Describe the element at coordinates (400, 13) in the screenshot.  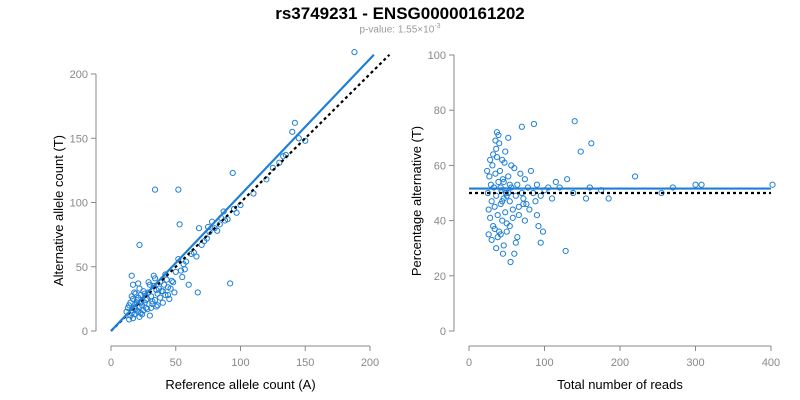
I see `chart-title: rs3749231 - ENSG00000161202` at that location.